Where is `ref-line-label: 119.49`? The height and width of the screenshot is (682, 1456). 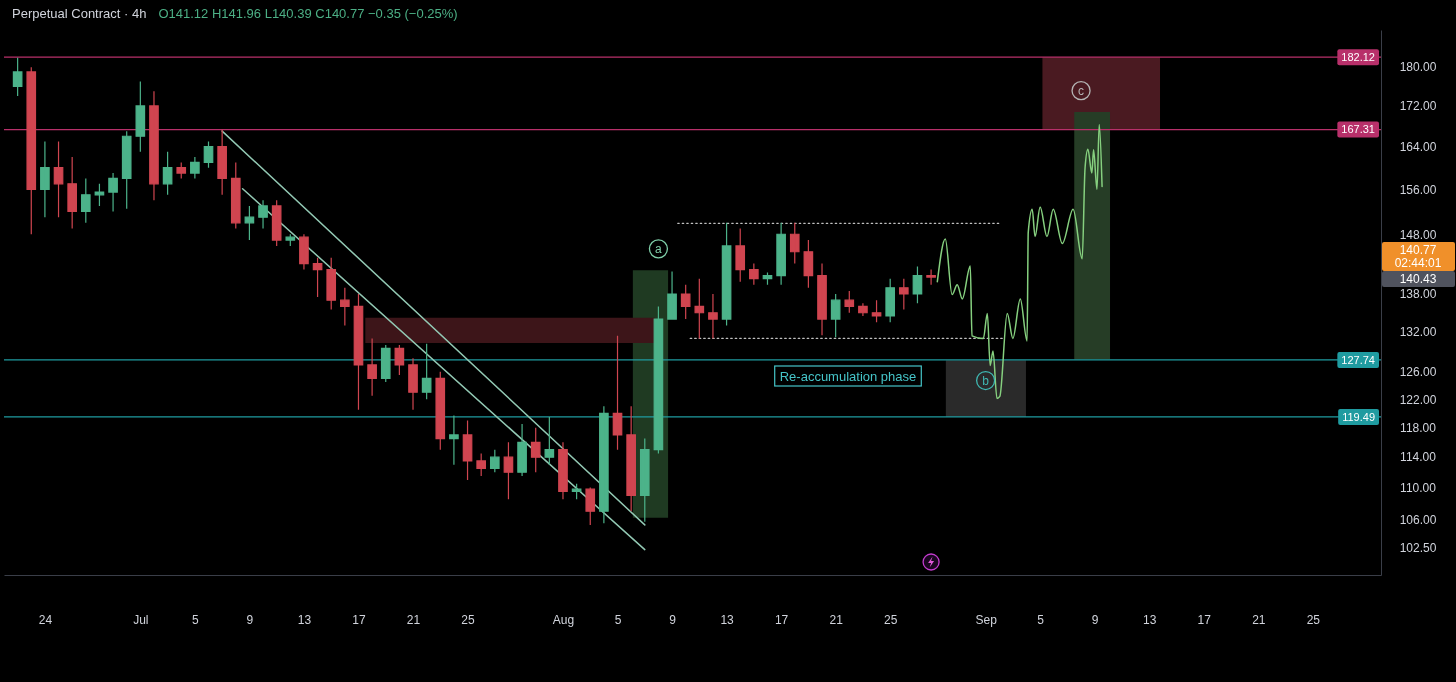 ref-line-label: 119.49 is located at coordinates (1358, 416).